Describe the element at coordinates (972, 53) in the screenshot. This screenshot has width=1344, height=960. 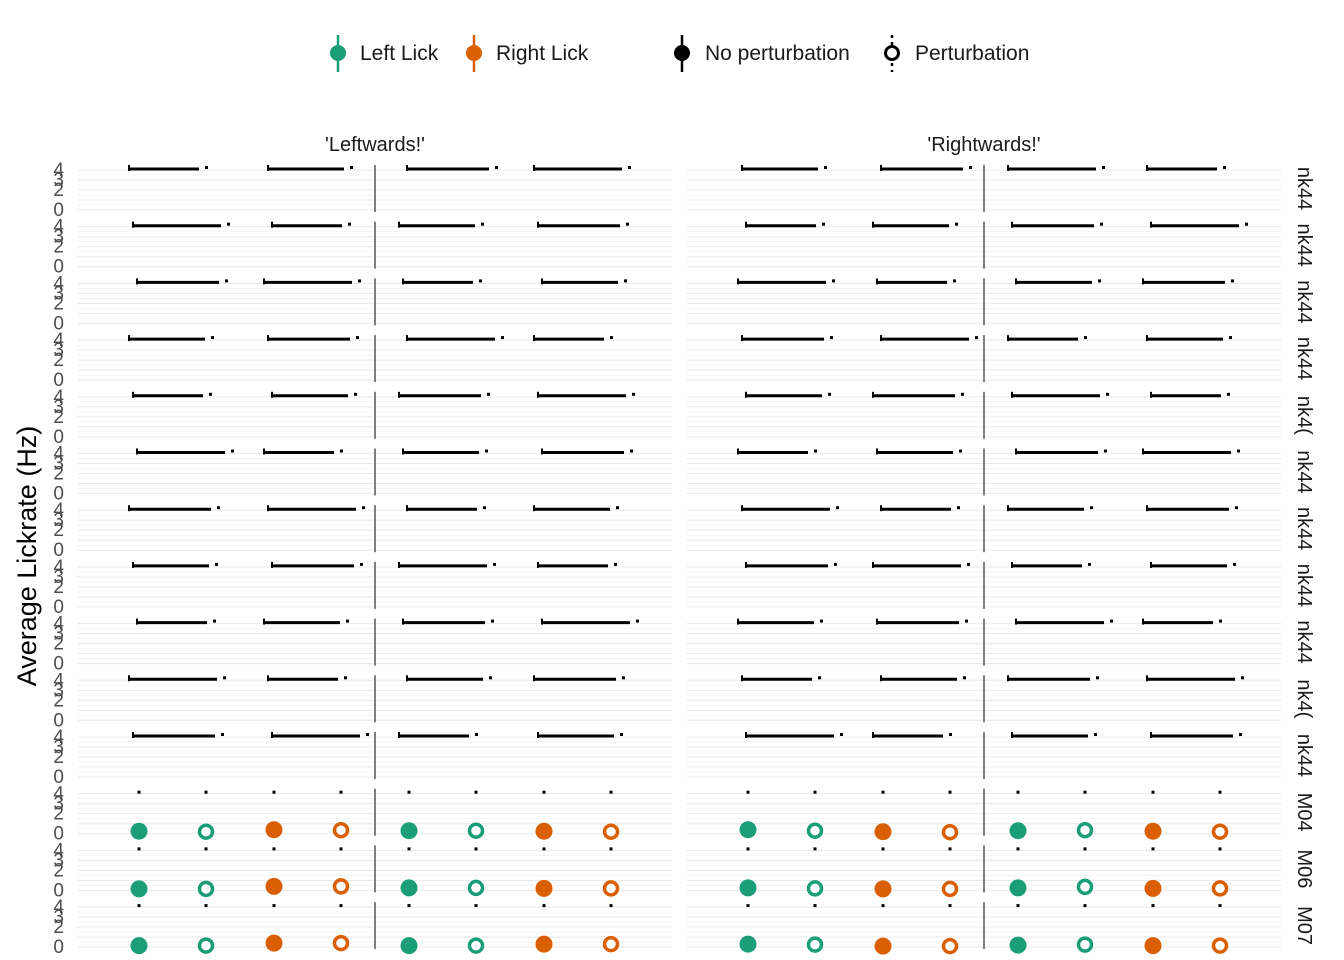
I see `legend-label-perturbation: Perturbation` at that location.